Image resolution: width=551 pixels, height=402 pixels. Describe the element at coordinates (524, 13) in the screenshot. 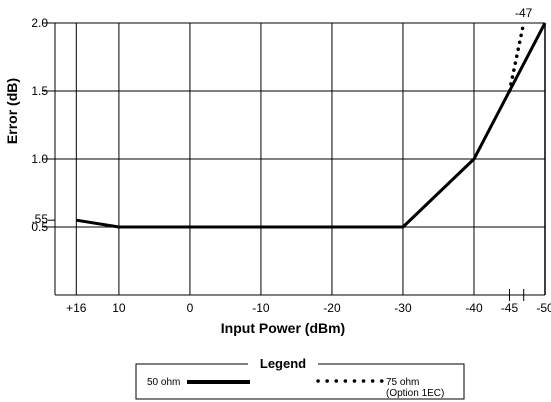

I see `annotation-label: -47` at that location.